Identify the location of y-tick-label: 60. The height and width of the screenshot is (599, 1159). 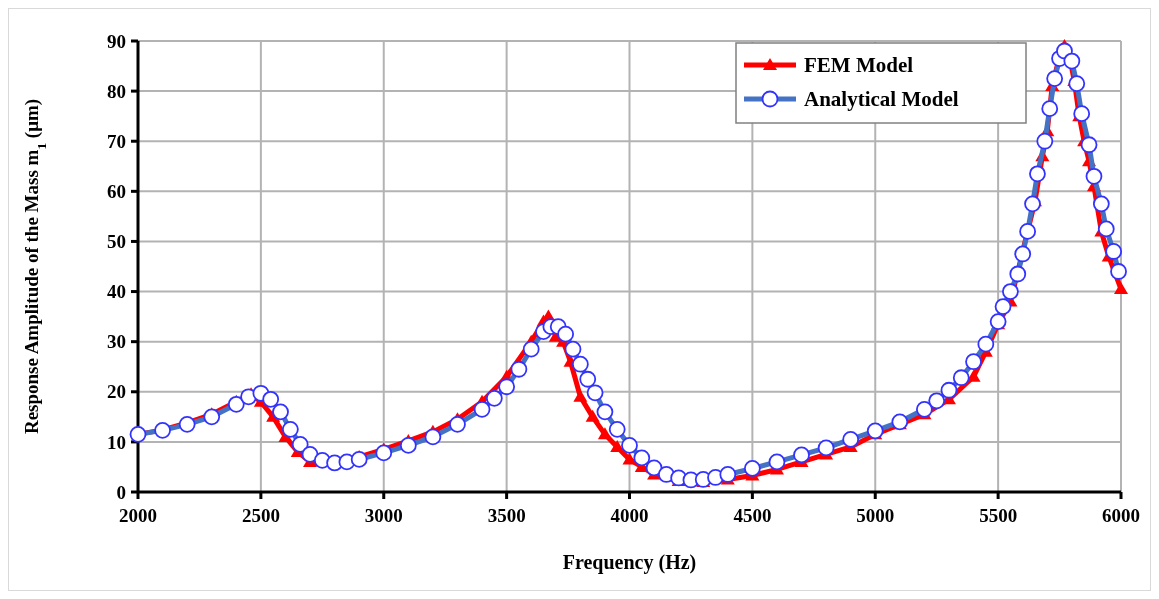
(116, 191).